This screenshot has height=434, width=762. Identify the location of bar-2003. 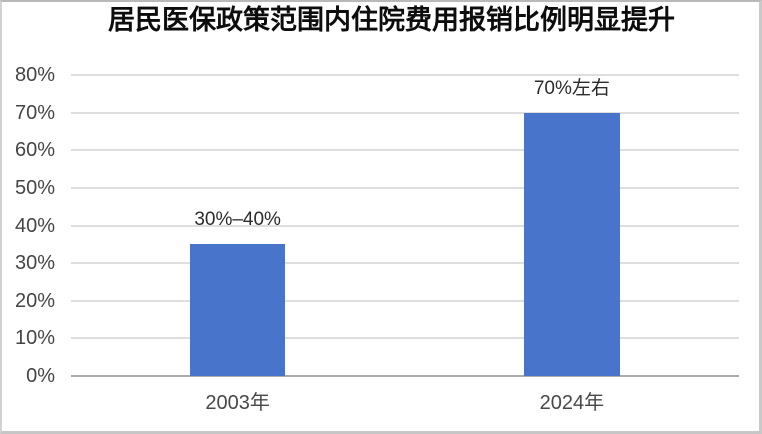
(237, 310).